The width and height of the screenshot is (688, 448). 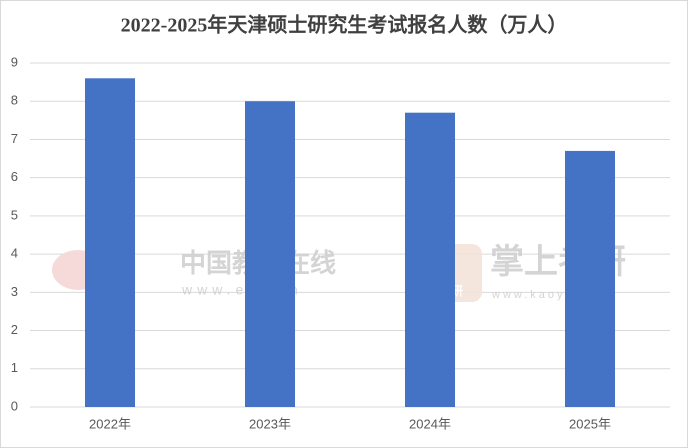 What do you see at coordinates (14, 367) in the screenshot?
I see `y-tick-label: 1` at bounding box center [14, 367].